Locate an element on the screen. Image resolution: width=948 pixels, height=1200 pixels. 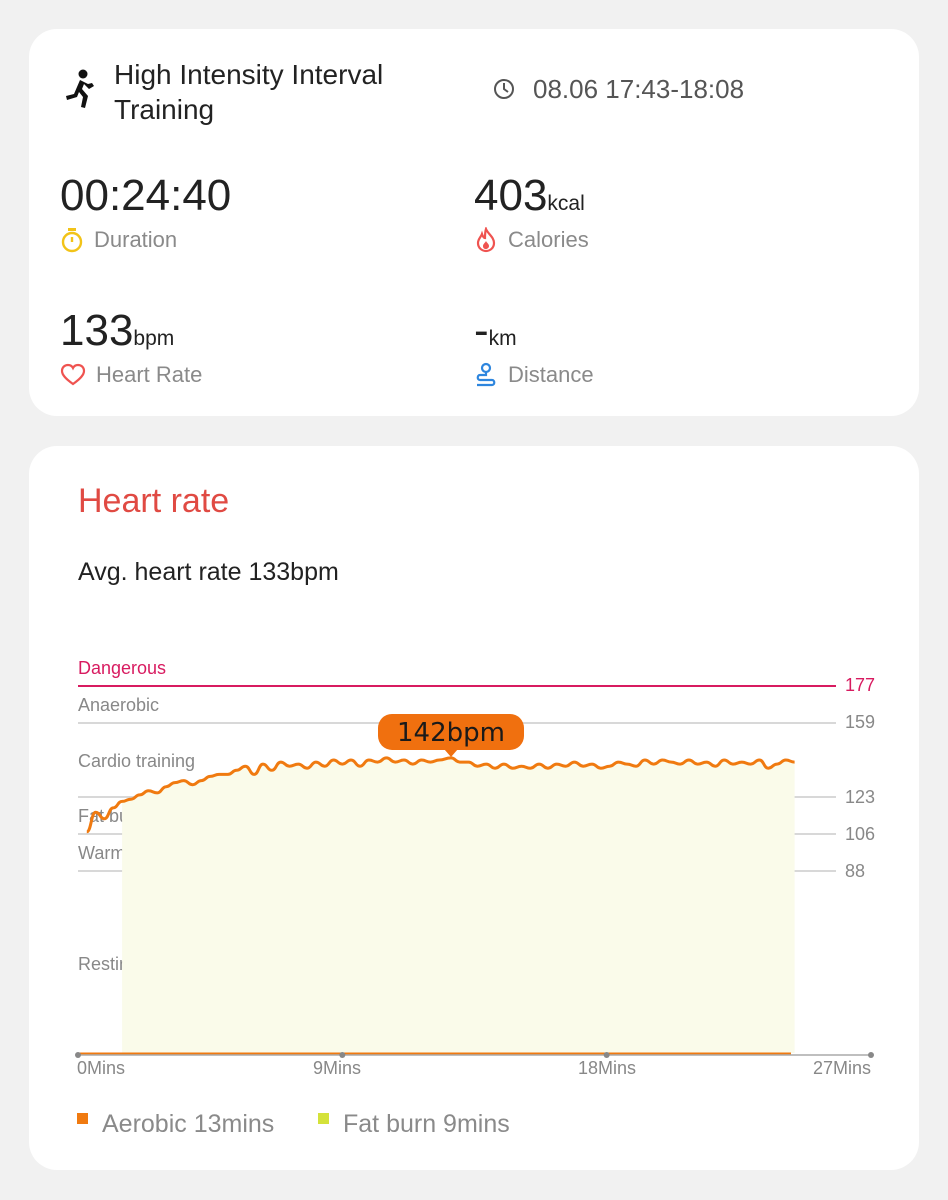
threshold-label-177: 177 is located at coordinates (860, 685).